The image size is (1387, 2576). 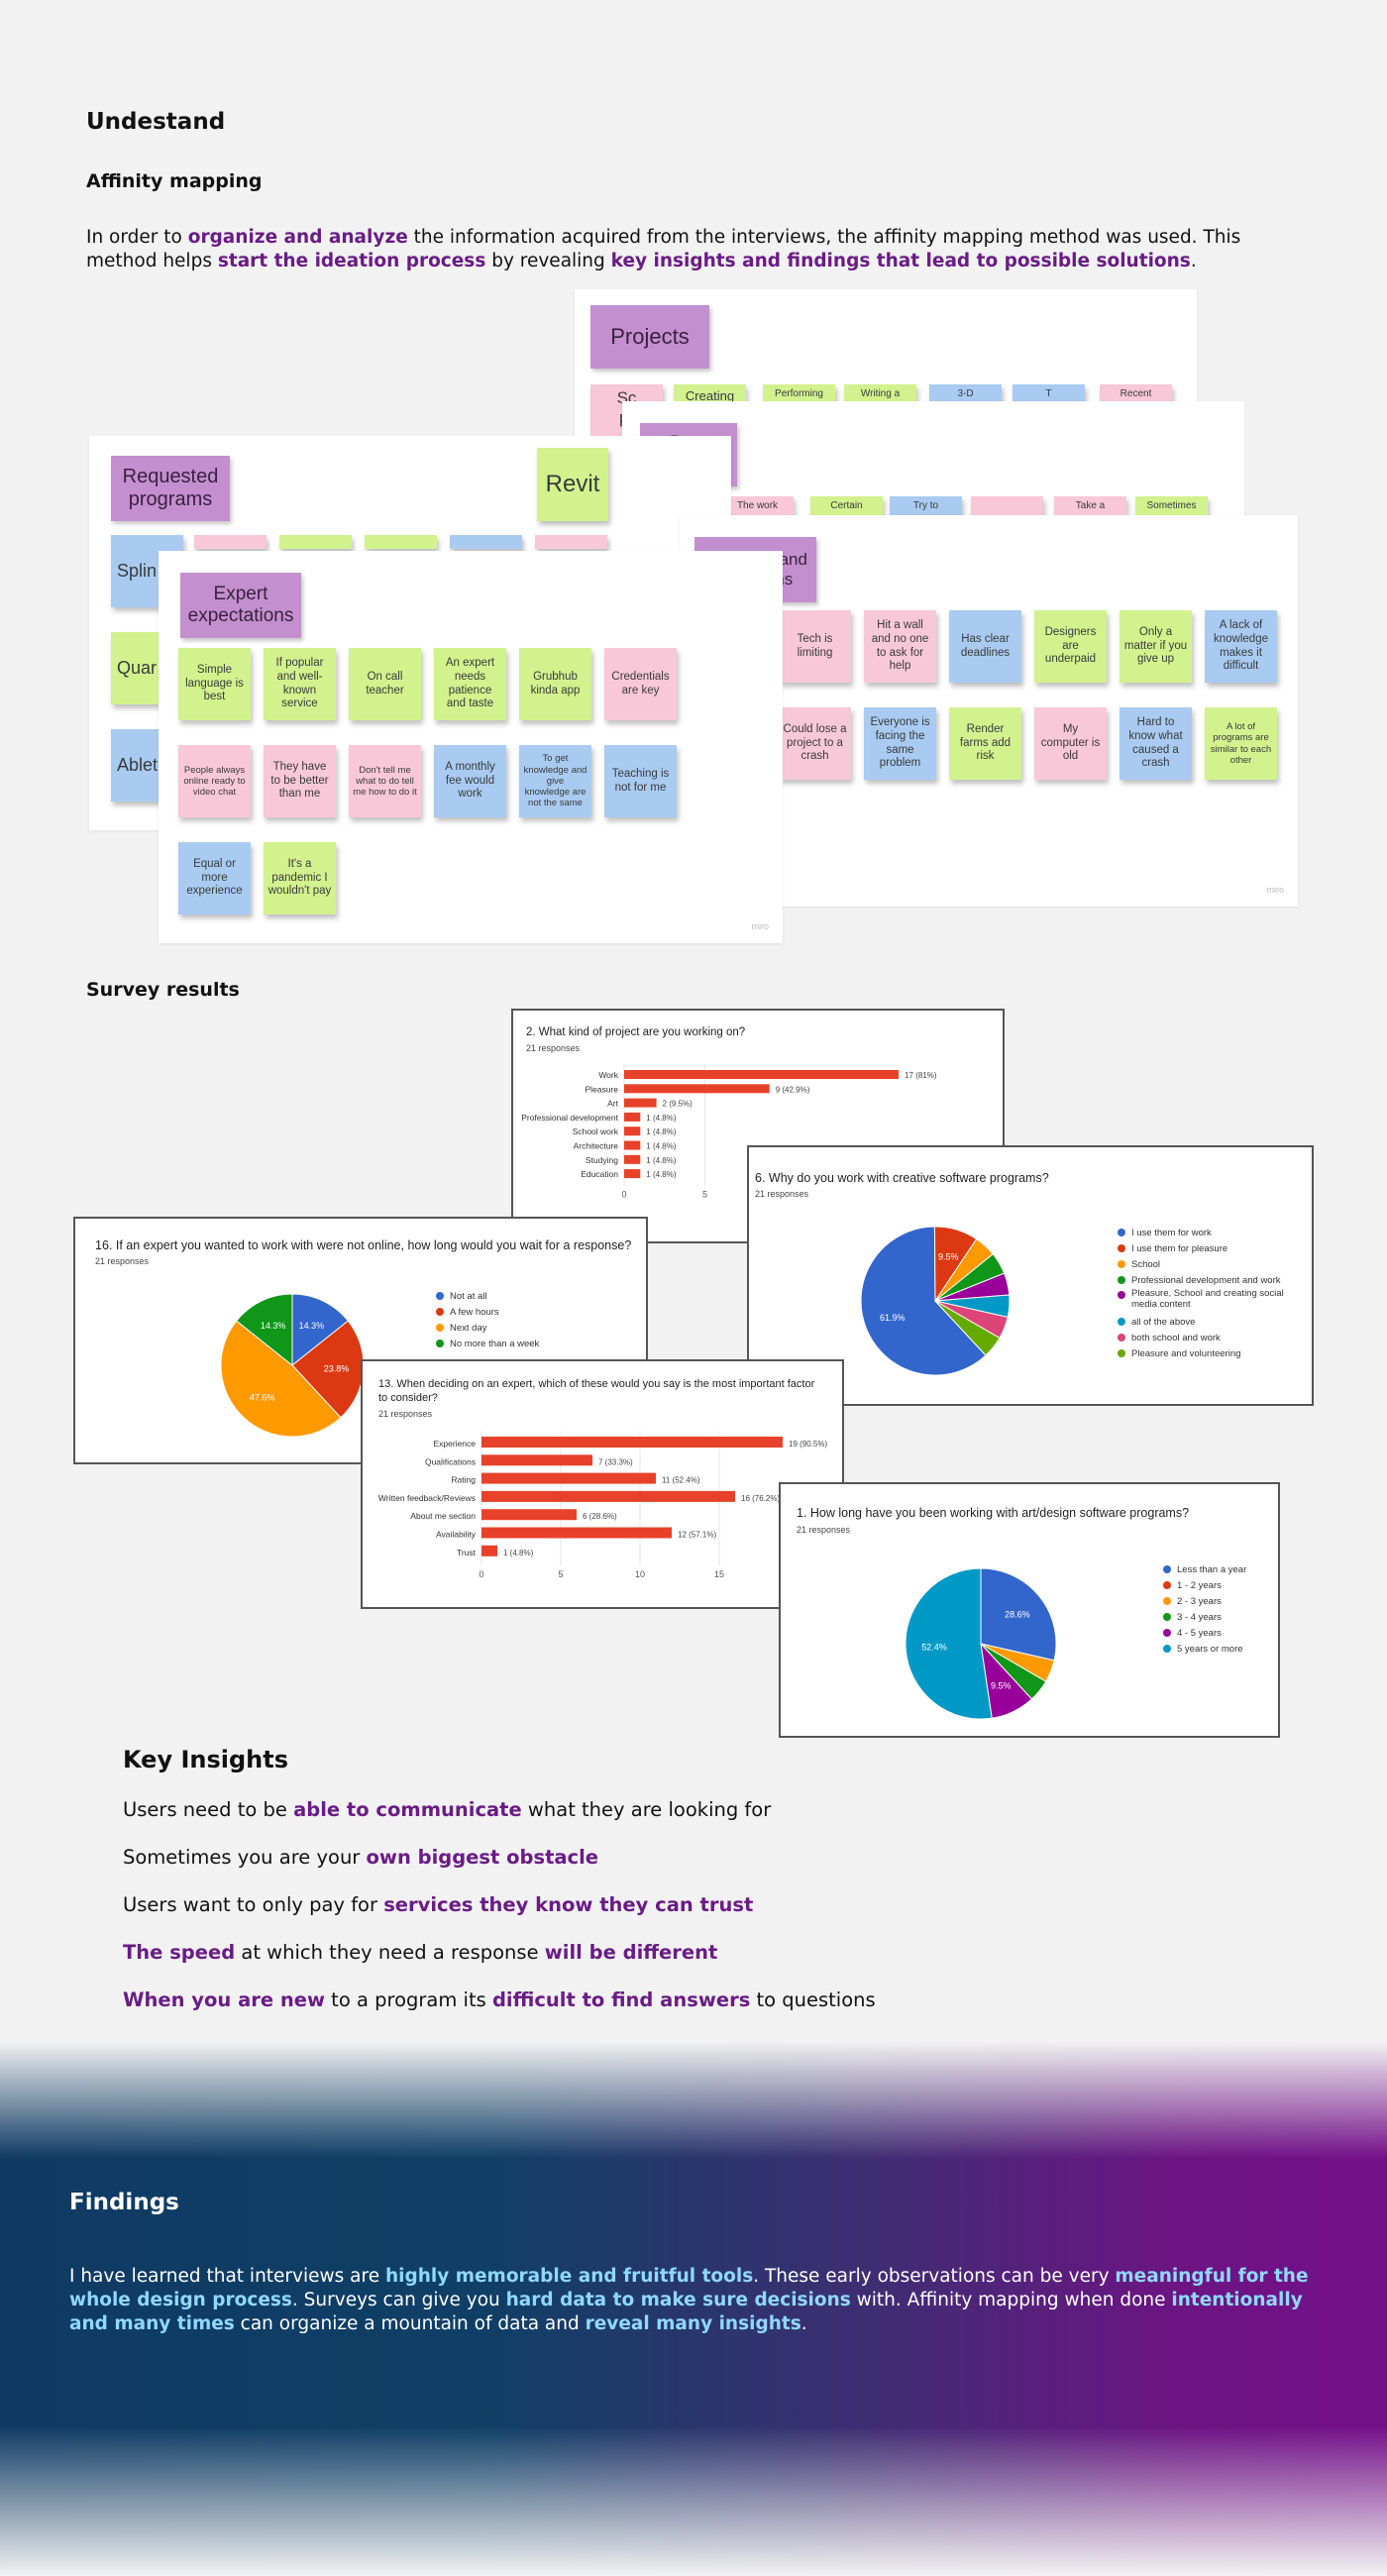 What do you see at coordinates (569, 2276) in the screenshot?
I see `highlight-text: highly memorable and fruitful tools` at bounding box center [569, 2276].